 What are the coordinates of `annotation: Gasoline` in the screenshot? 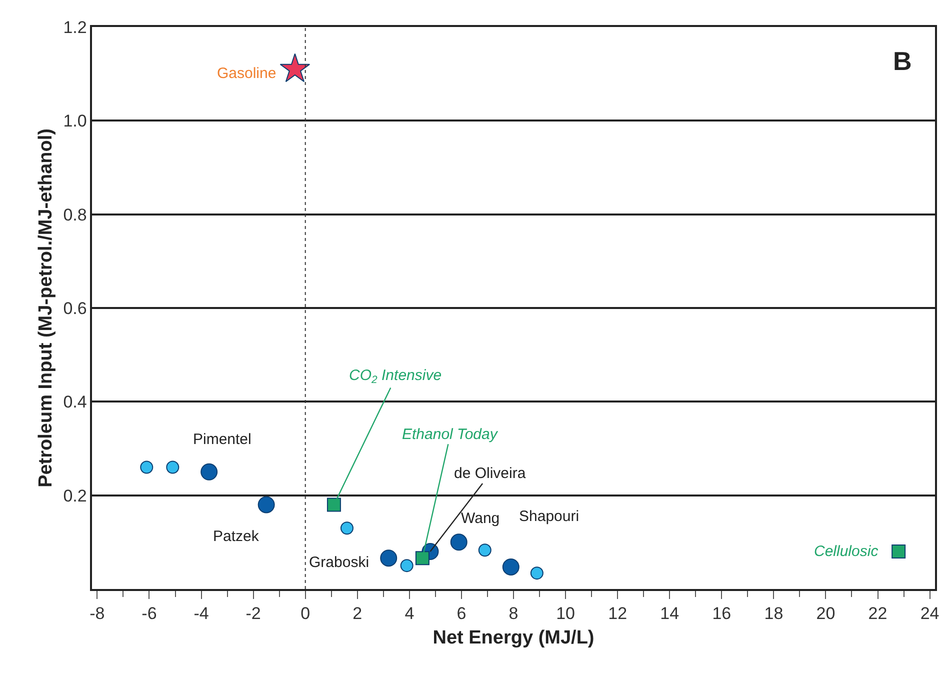 It's located at (246, 73).